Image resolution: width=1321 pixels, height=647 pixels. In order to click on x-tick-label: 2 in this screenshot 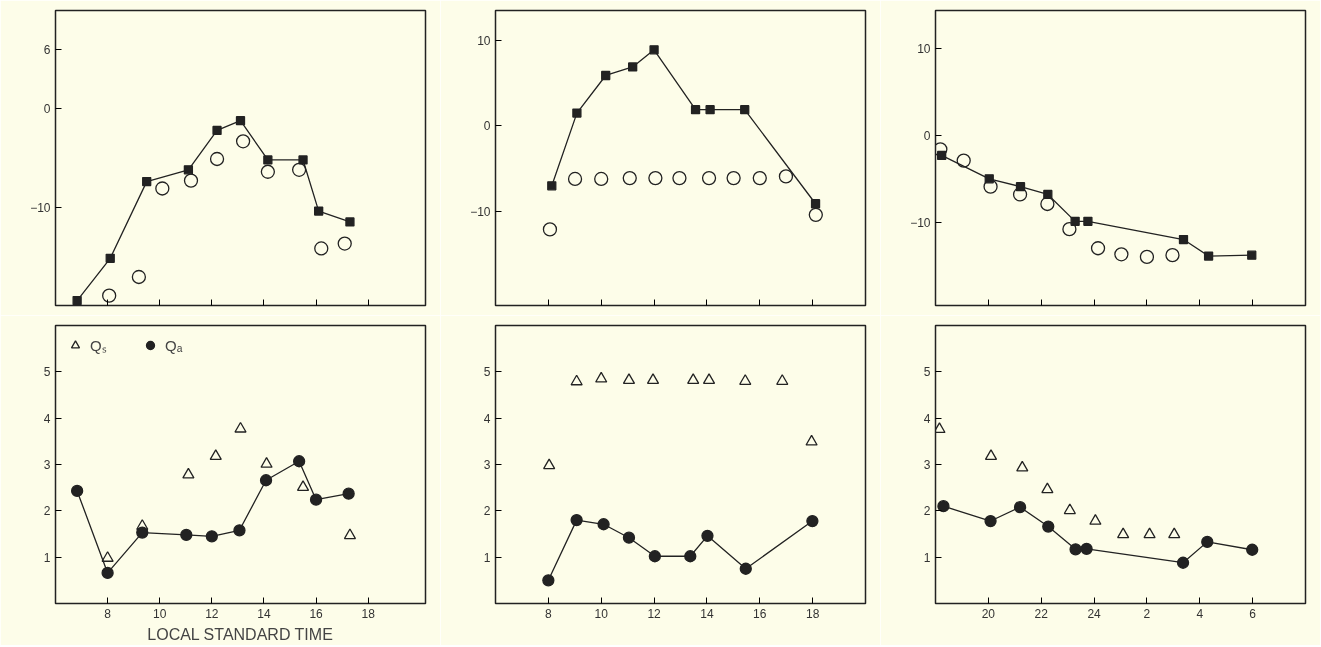, I will do `click(1147, 613)`.